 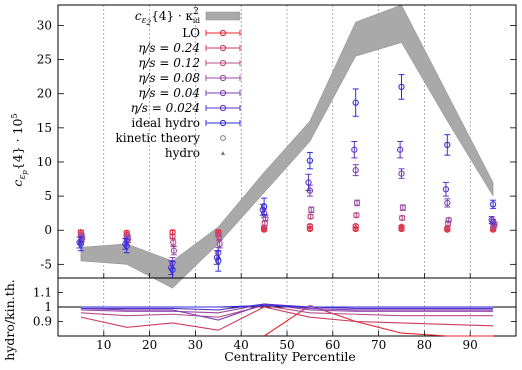 I want to click on legend-label: η/s = 0.04, so click(x=169, y=93).